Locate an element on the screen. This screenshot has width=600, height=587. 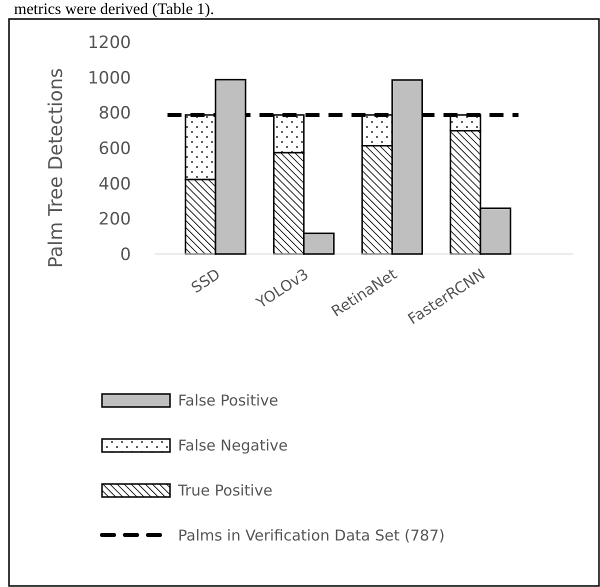
y-tick-label: 200 is located at coordinates (114, 220).